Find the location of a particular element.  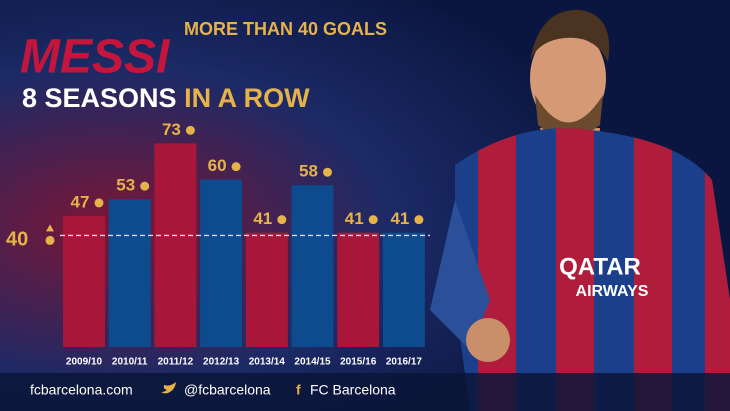

x-tick-label: 2011/12 is located at coordinates (176, 362).